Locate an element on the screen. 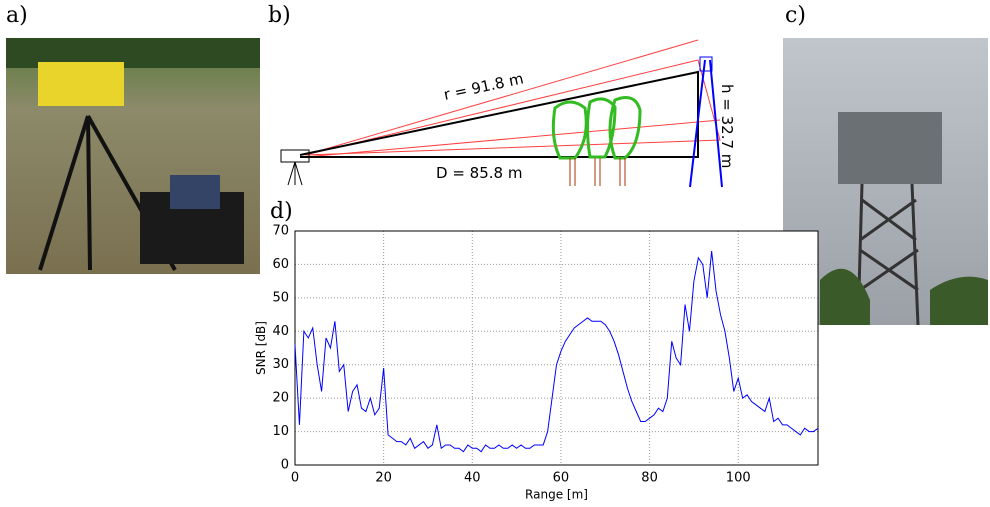  y-tick-label: 0 is located at coordinates (285, 465).